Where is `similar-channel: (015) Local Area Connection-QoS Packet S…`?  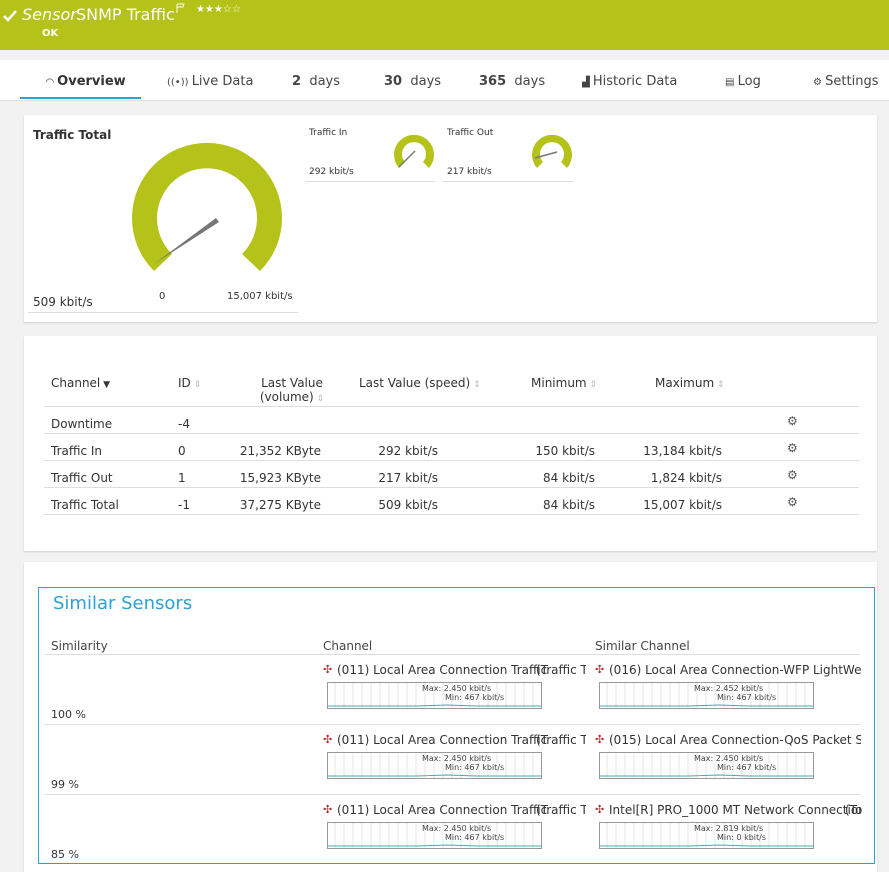 similar-channel: (015) Local Area Connection-QoS Packet S… is located at coordinates (735, 740).